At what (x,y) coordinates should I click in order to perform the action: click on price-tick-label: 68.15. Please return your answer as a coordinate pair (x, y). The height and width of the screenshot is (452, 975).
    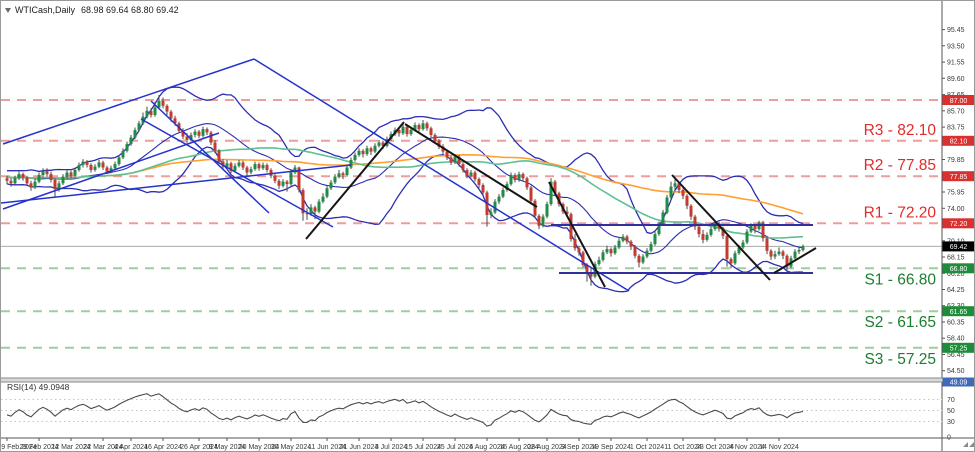
    Looking at the image, I should click on (956, 258).